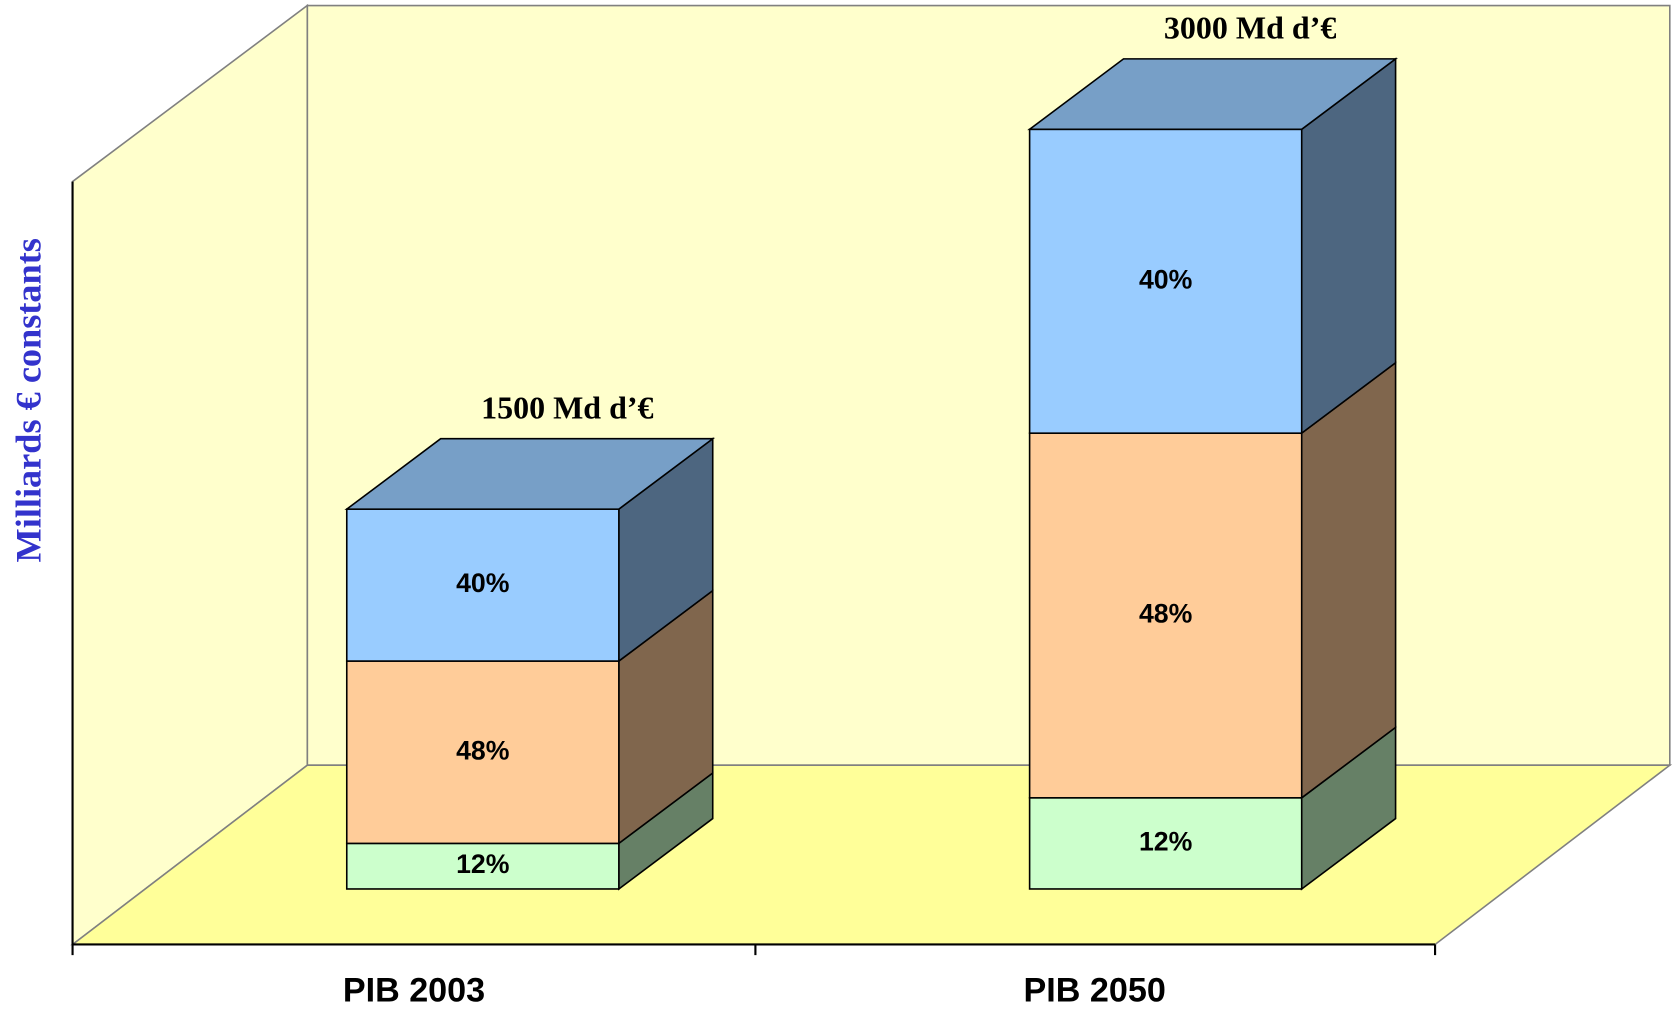  Describe the element at coordinates (28, 400) in the screenshot. I see `y-axis-label: Milliards € constants` at that location.